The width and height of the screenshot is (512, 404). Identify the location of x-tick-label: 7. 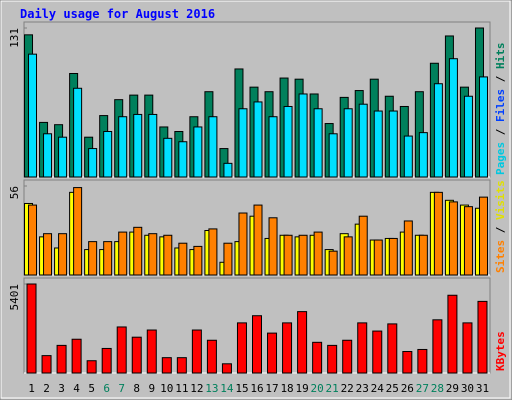
(121, 388).